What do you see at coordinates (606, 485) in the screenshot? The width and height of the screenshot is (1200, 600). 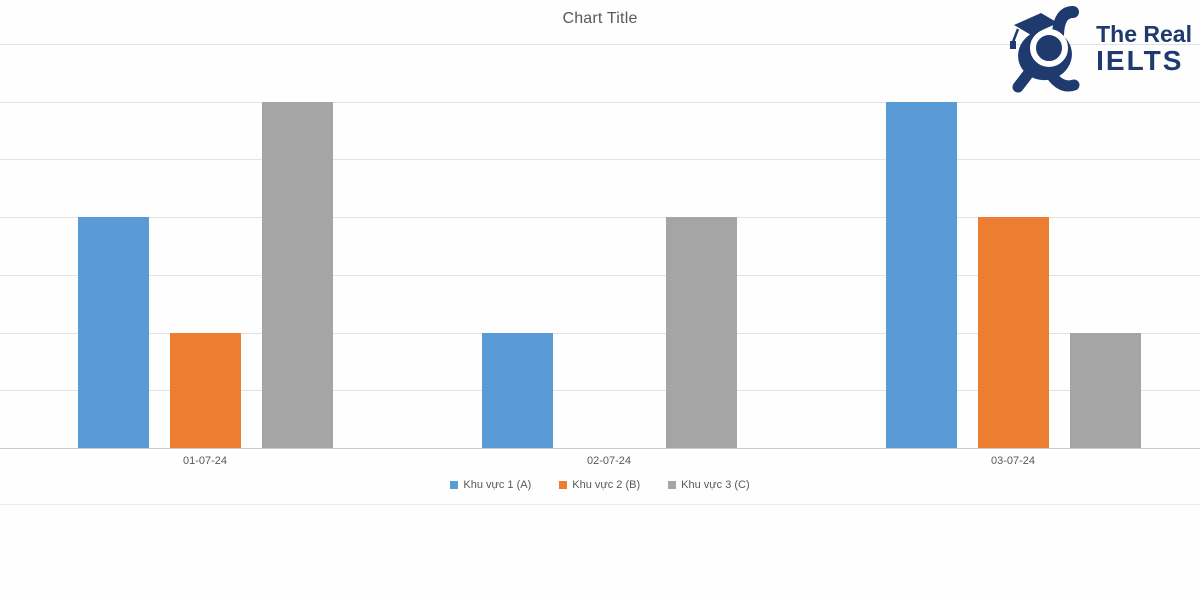 I see `legend-label: Khu vực 2 (B)` at bounding box center [606, 485].